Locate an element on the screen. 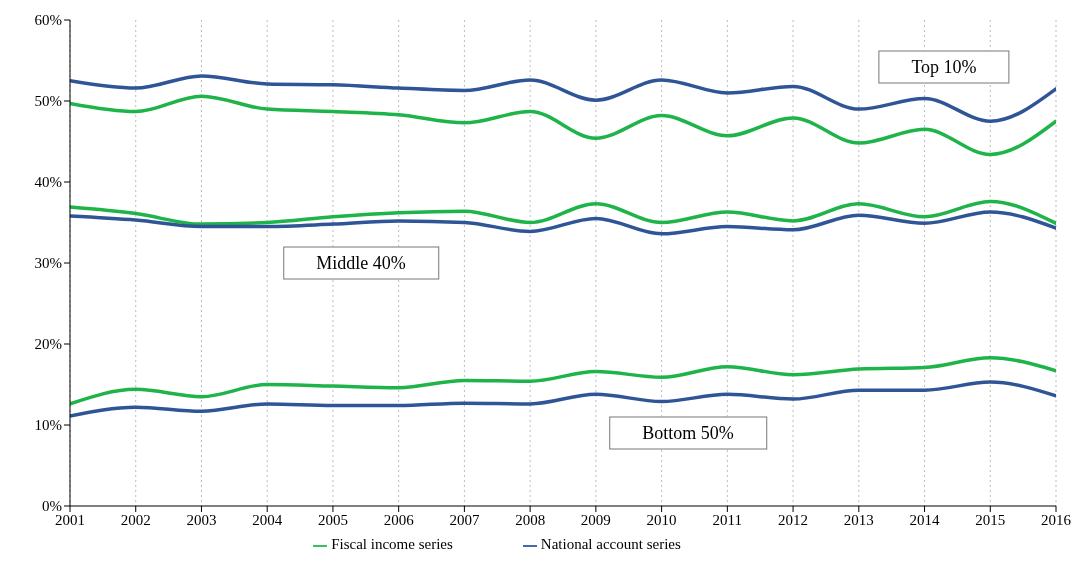 The height and width of the screenshot is (565, 1086). x-tick-label: 2013 is located at coordinates (858, 519).